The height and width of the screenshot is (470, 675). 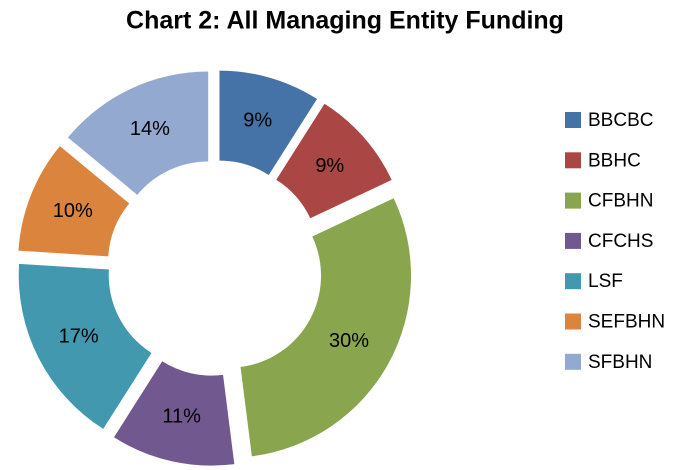 What do you see at coordinates (73, 211) in the screenshot?
I see `data-label: 10%` at bounding box center [73, 211].